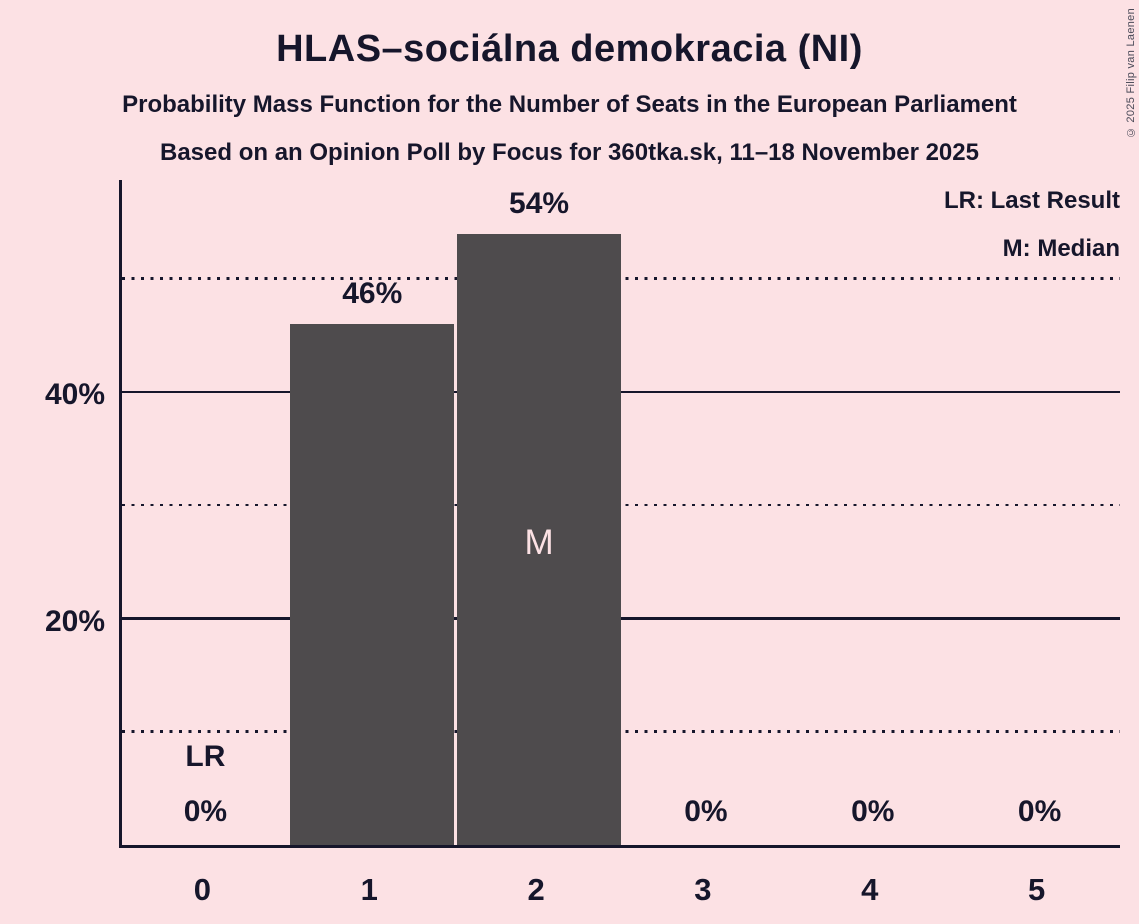  Describe the element at coordinates (1061, 248) in the screenshot. I see `legend-median: M: Median` at that location.